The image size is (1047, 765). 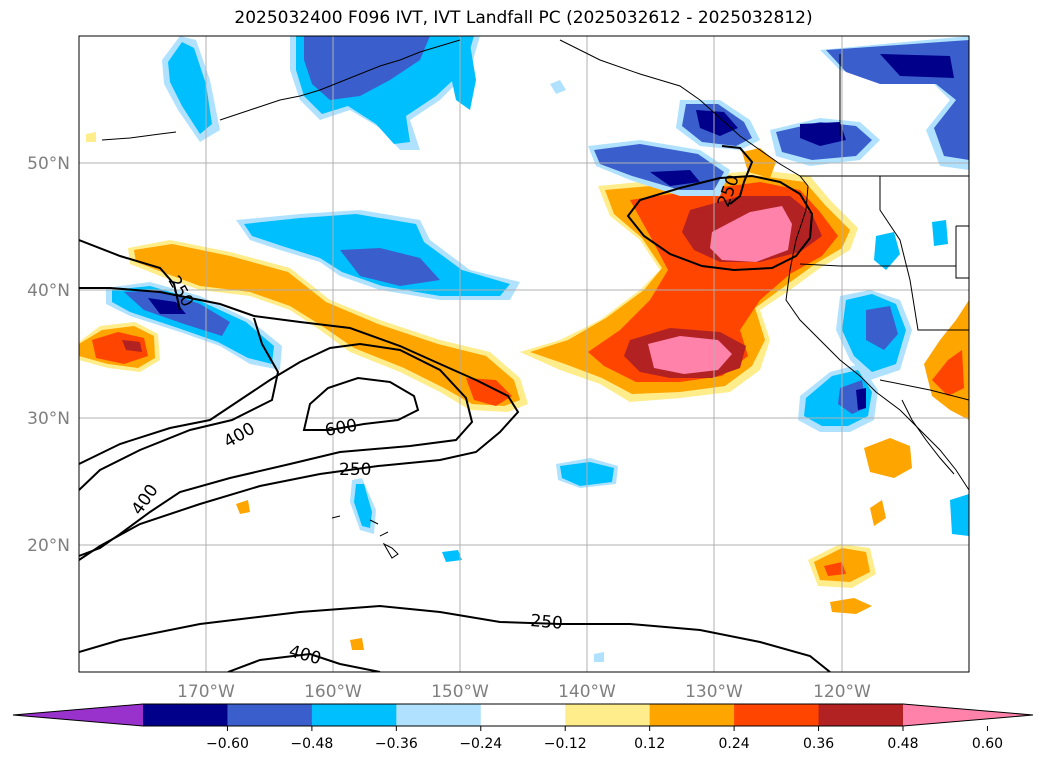 What do you see at coordinates (460, 692) in the screenshot?
I see `lon-label: 150°W` at bounding box center [460, 692].